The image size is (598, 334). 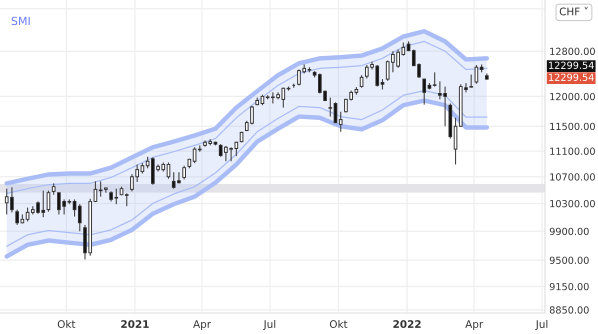 What do you see at coordinates (572, 96) in the screenshot?
I see `y-tick-label: 12000.00` at bounding box center [572, 96].